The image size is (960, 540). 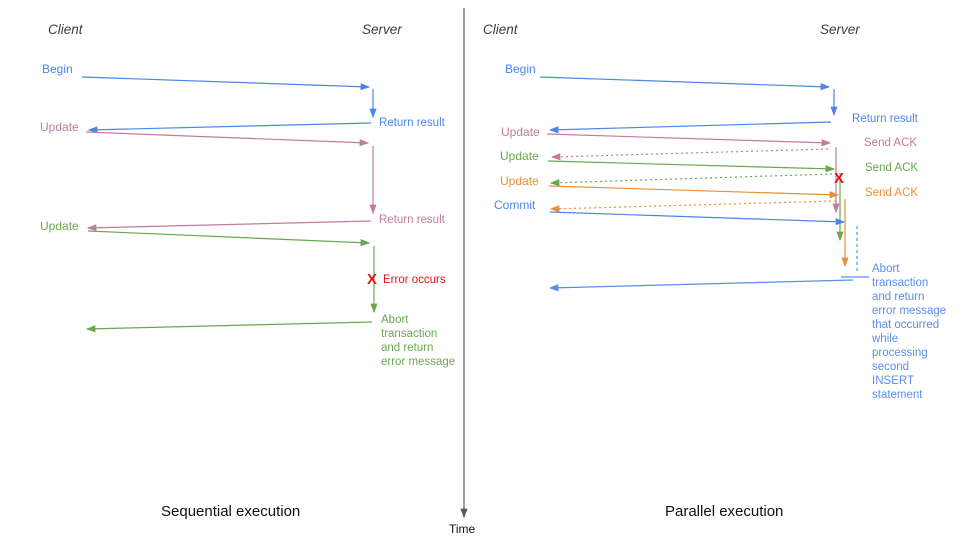 I want to click on right-send-ack-1-label: Send ACK, so click(x=891, y=143).